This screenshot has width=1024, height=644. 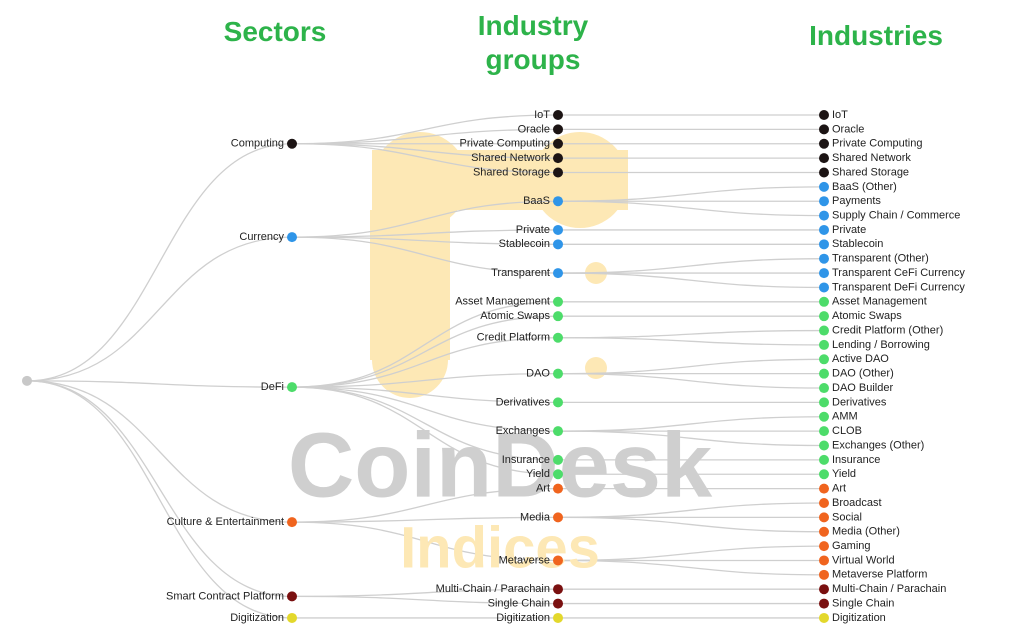 I want to click on header-industries: Industries, so click(x=876, y=35).